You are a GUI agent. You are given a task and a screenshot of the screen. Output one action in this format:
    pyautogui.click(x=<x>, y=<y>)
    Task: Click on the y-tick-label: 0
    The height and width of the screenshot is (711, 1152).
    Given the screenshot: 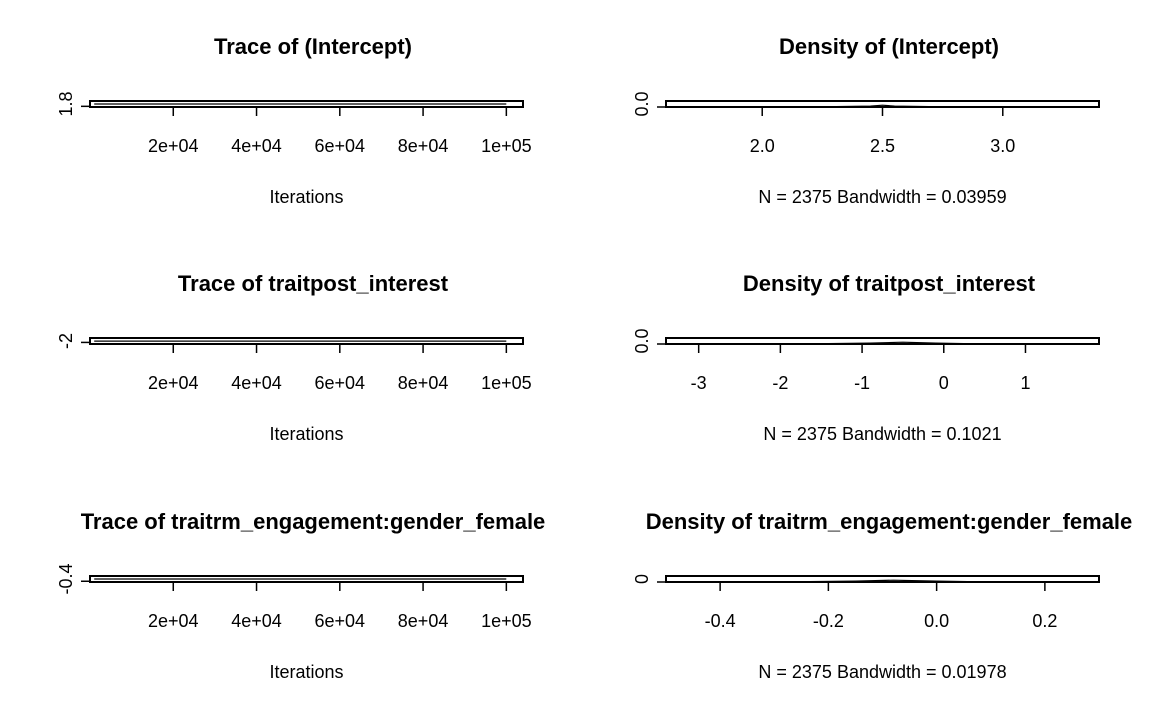 What is the action you would take?
    pyautogui.click(x=642, y=579)
    